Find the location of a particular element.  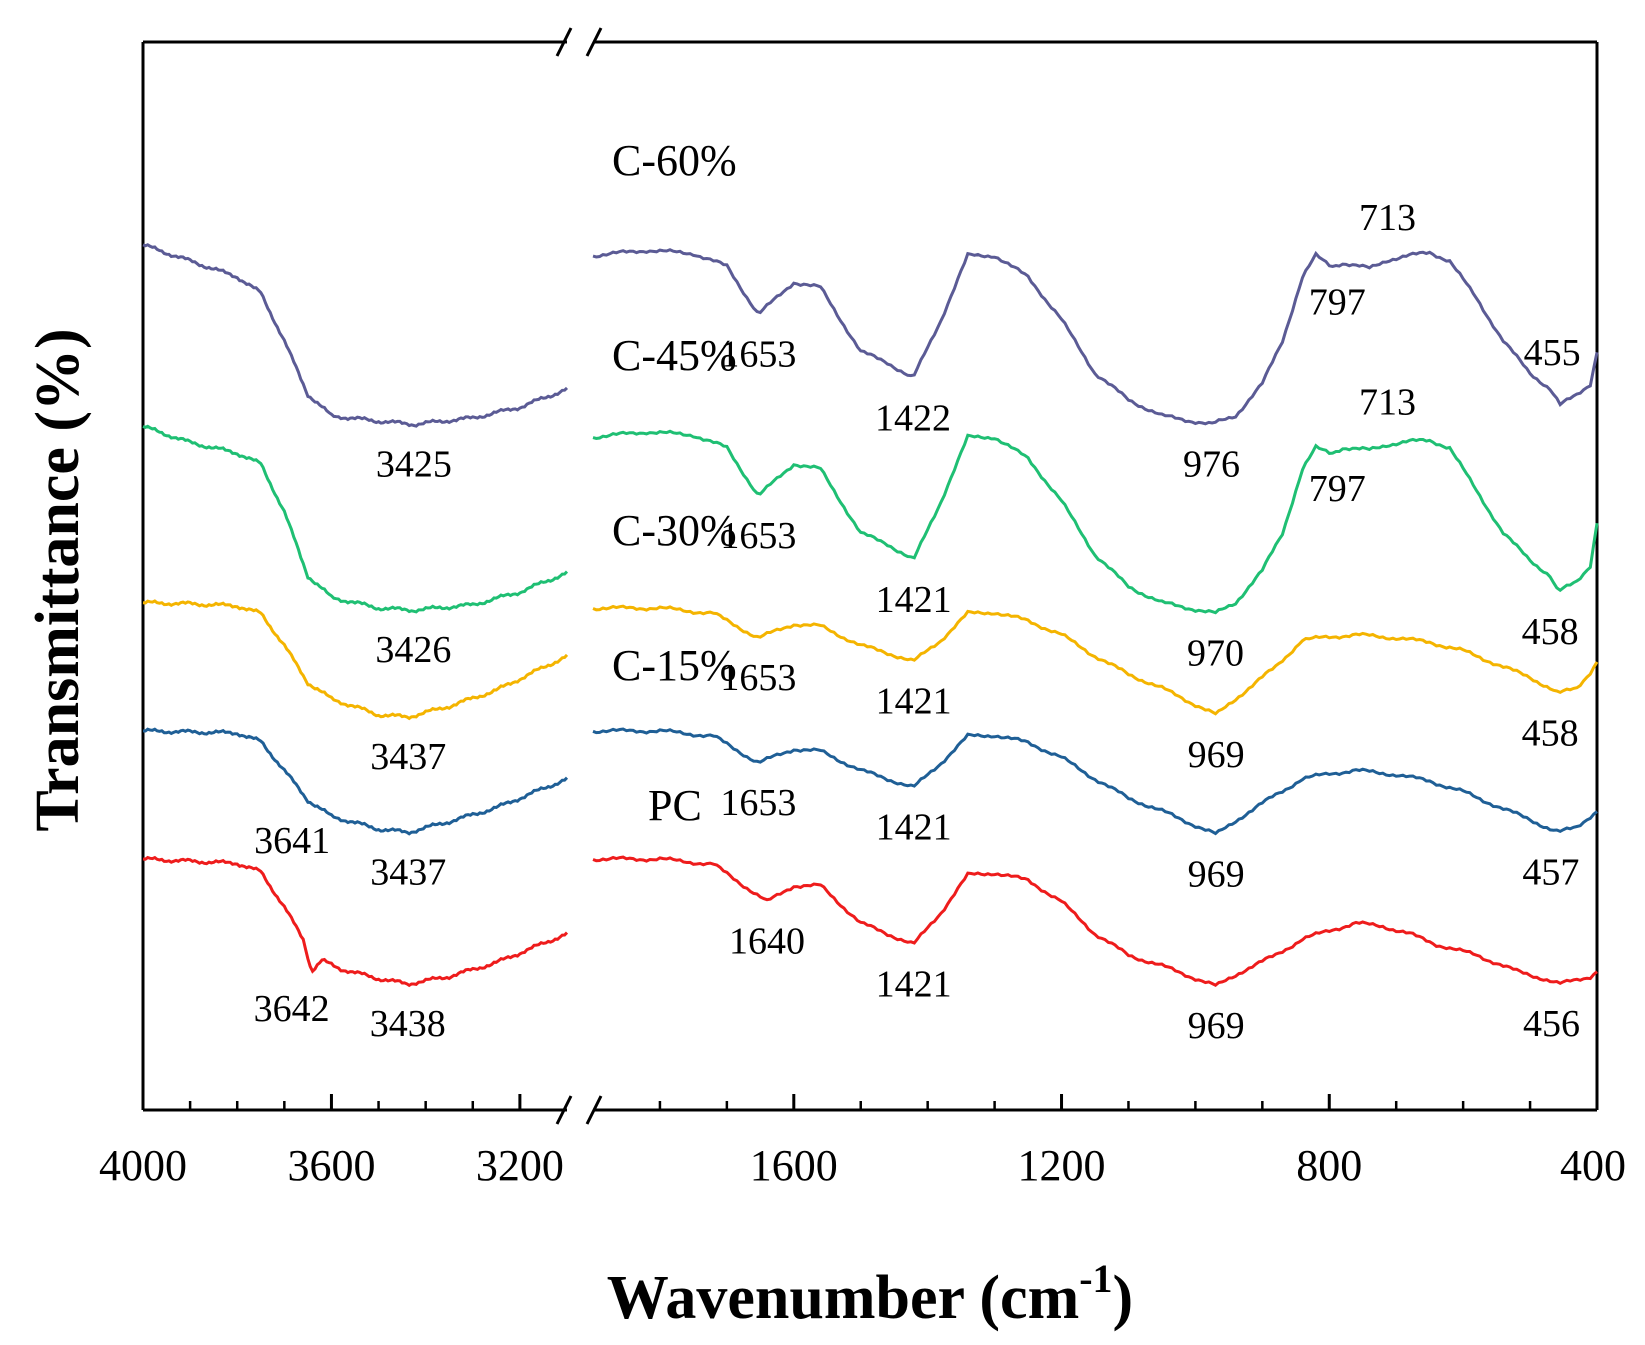

peak-label: 1422 is located at coordinates (913, 418).